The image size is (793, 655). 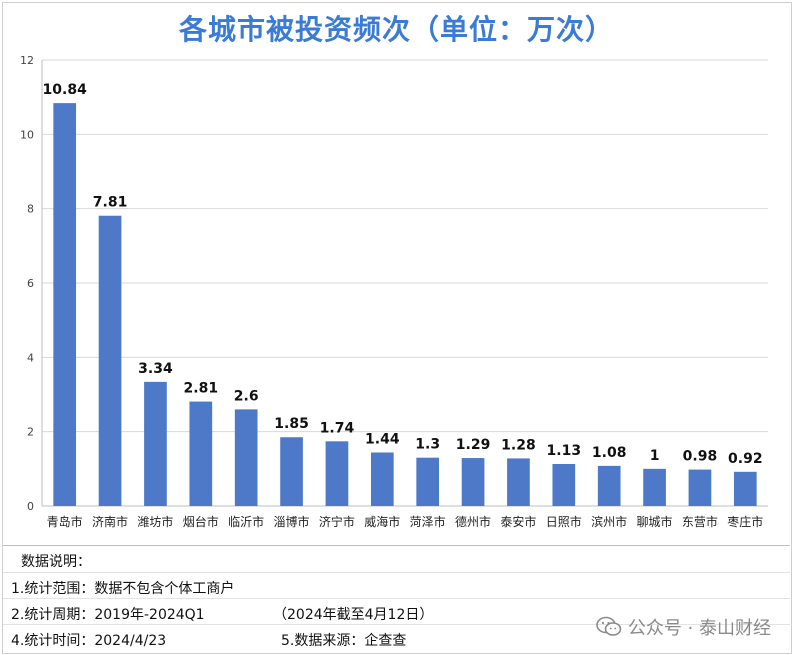 I want to click on x-tick-label: 烟台市, so click(x=201, y=521).